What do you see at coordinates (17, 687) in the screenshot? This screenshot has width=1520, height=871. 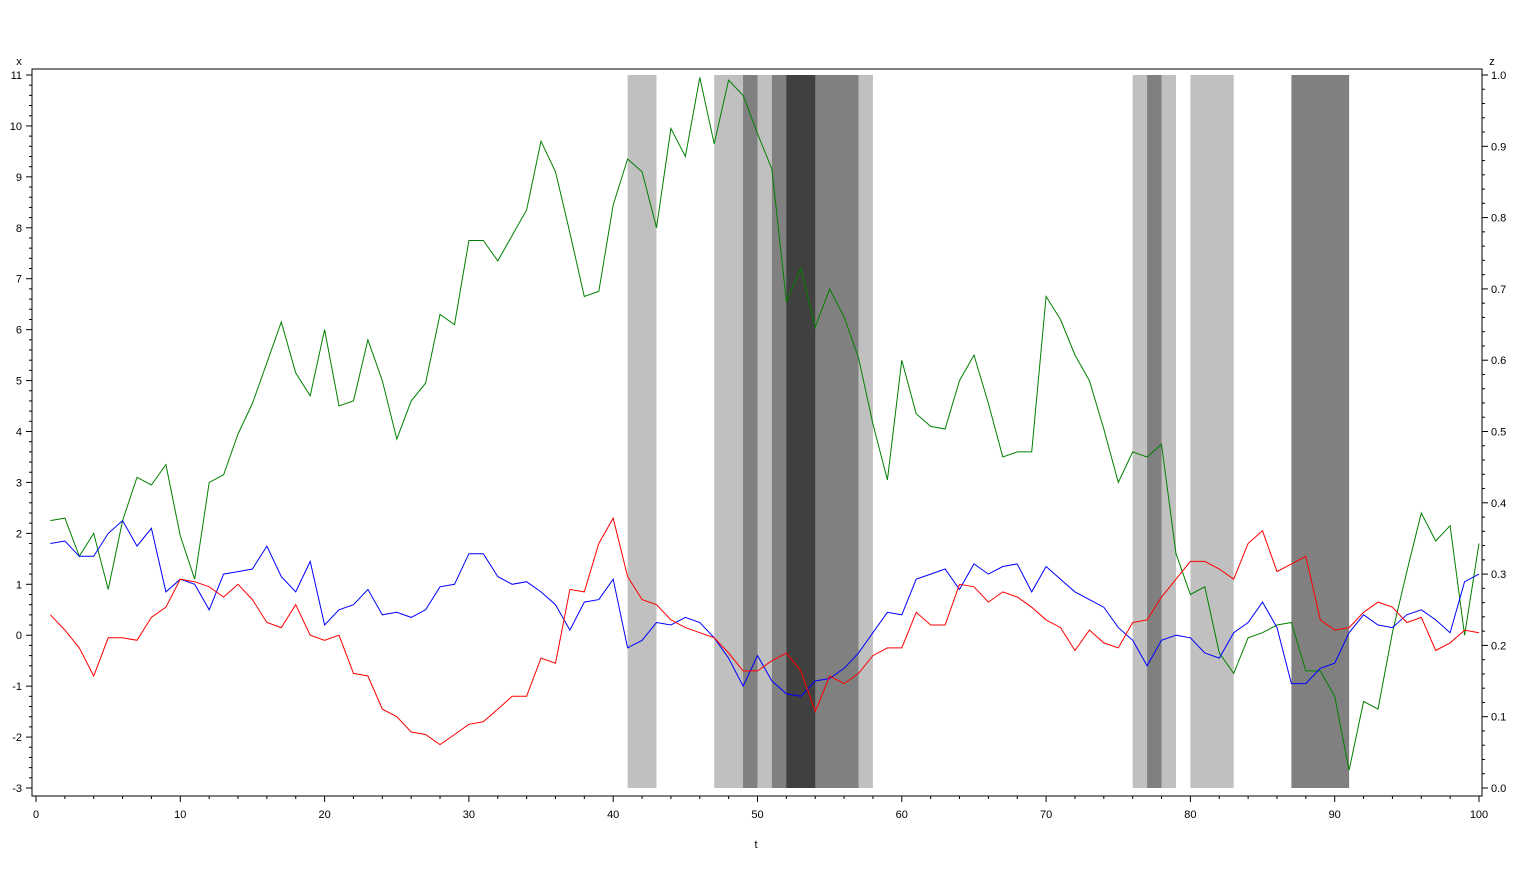 I see `y-left-tick-label: -1` at bounding box center [17, 687].